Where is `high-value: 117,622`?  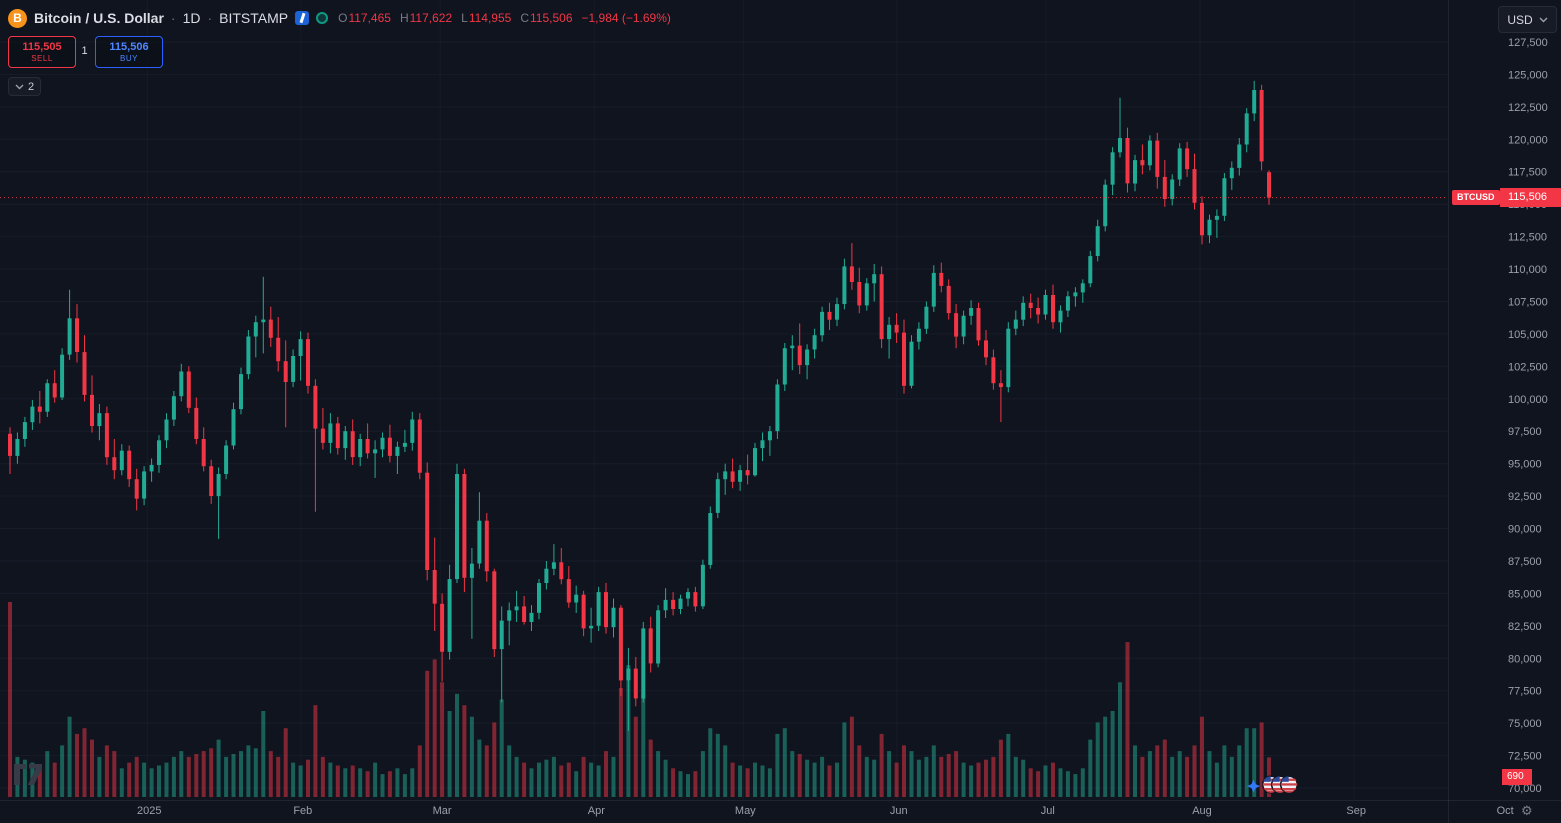 high-value: 117,622 is located at coordinates (431, 18).